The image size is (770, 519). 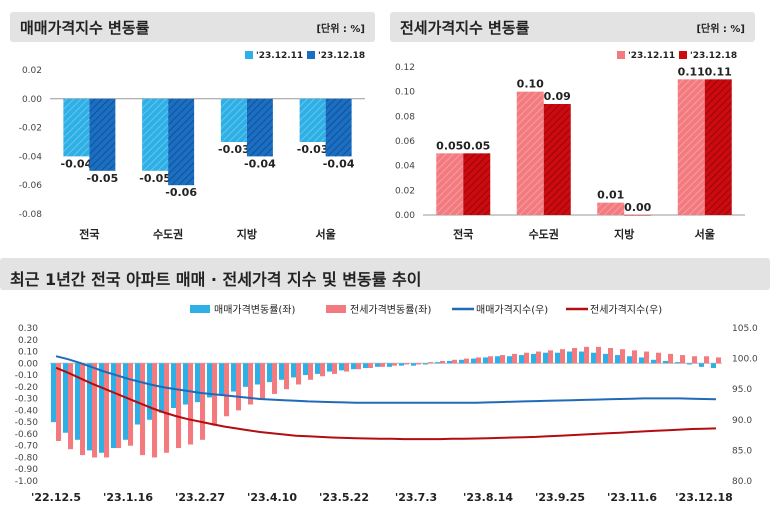 What do you see at coordinates (27, 435) in the screenshot?
I see `y-left-tick-label: -0.60` at bounding box center [27, 435].